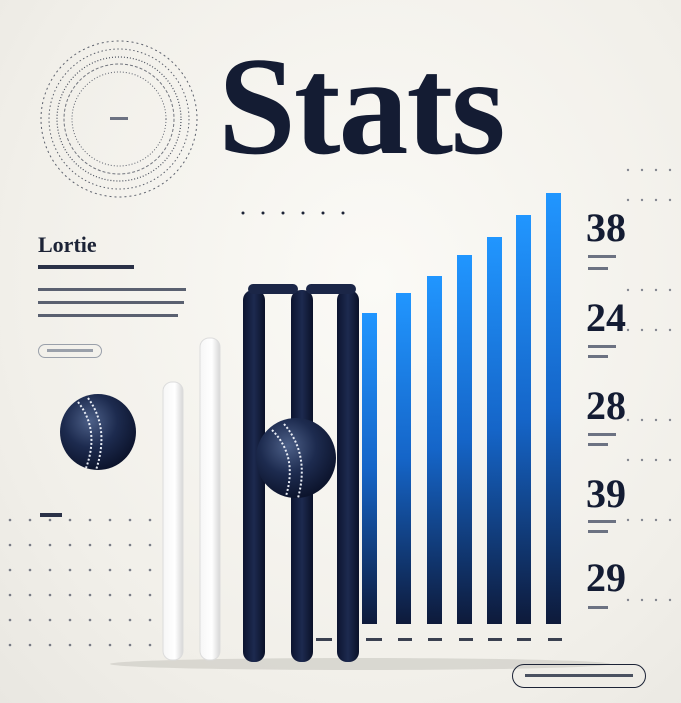 Image resolution: width=681 pixels, height=703 pixels. What do you see at coordinates (606, 405) in the screenshot?
I see `stat-value-3: 28` at bounding box center [606, 405].